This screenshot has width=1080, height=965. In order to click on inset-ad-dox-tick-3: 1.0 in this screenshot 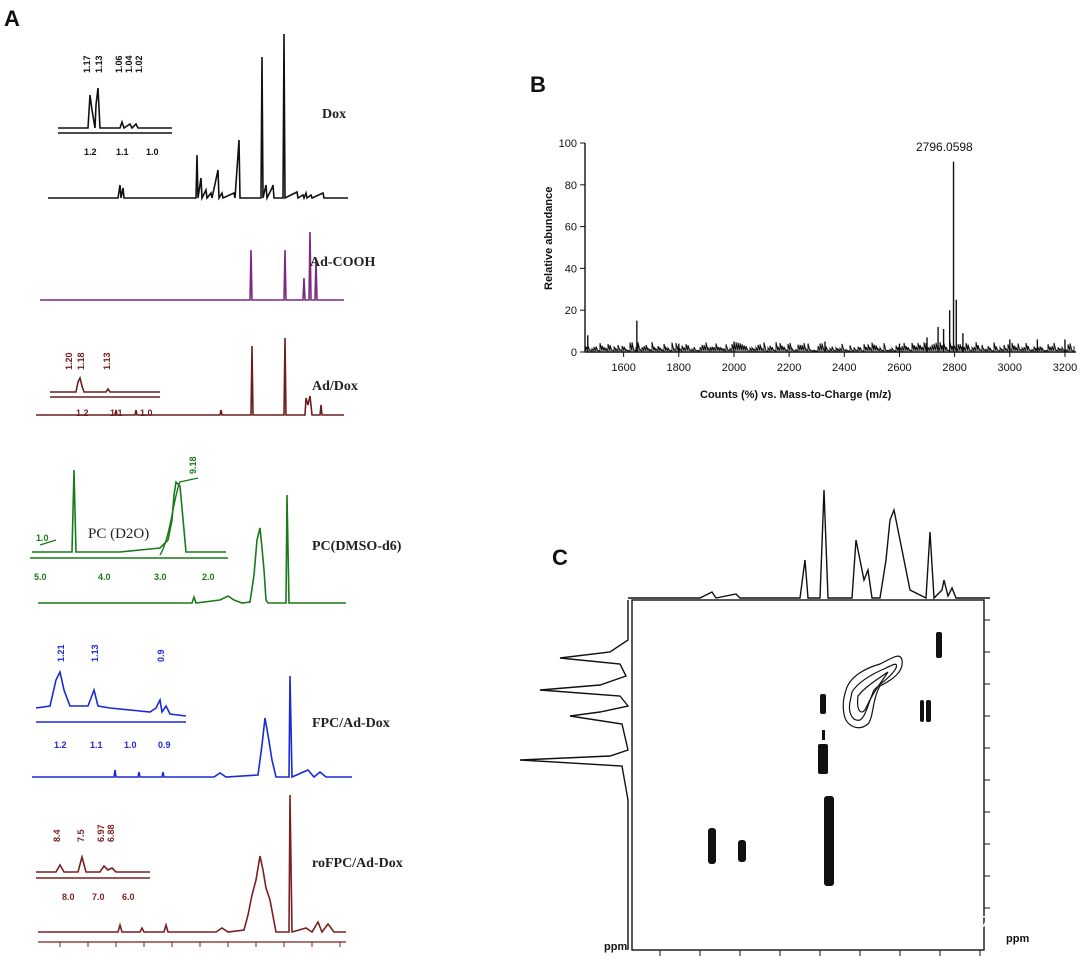, I will do `click(146, 413)`.